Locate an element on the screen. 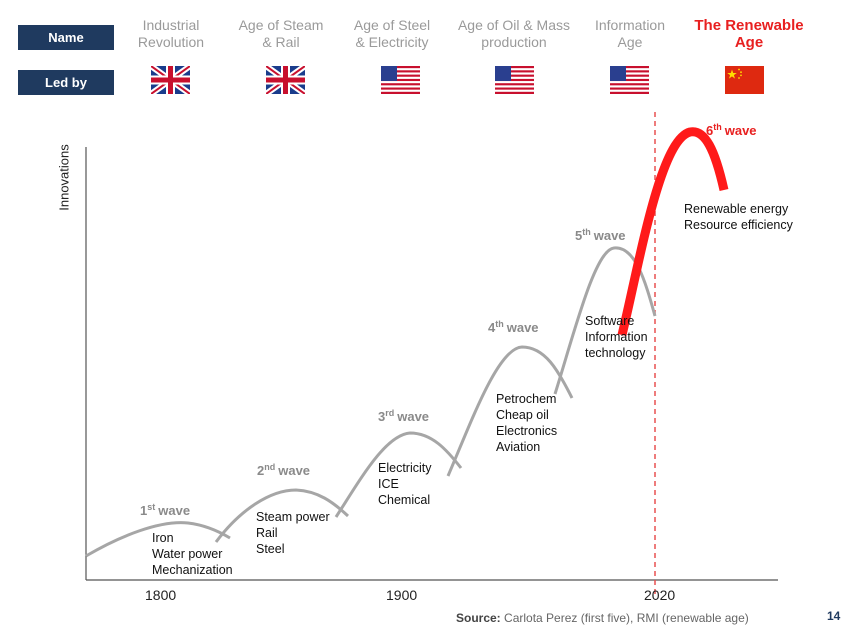 The width and height of the screenshot is (862, 633). x-tick-1800: 1800 is located at coordinates (161, 595).